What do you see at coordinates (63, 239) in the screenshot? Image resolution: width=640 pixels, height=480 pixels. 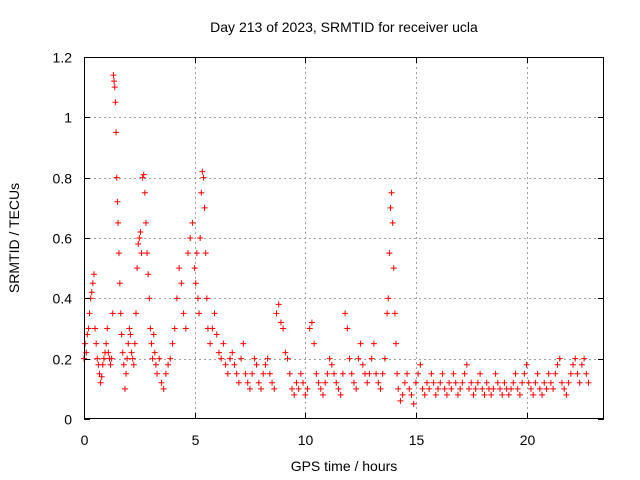 I see `y-tick-label: 0.6` at bounding box center [63, 239].